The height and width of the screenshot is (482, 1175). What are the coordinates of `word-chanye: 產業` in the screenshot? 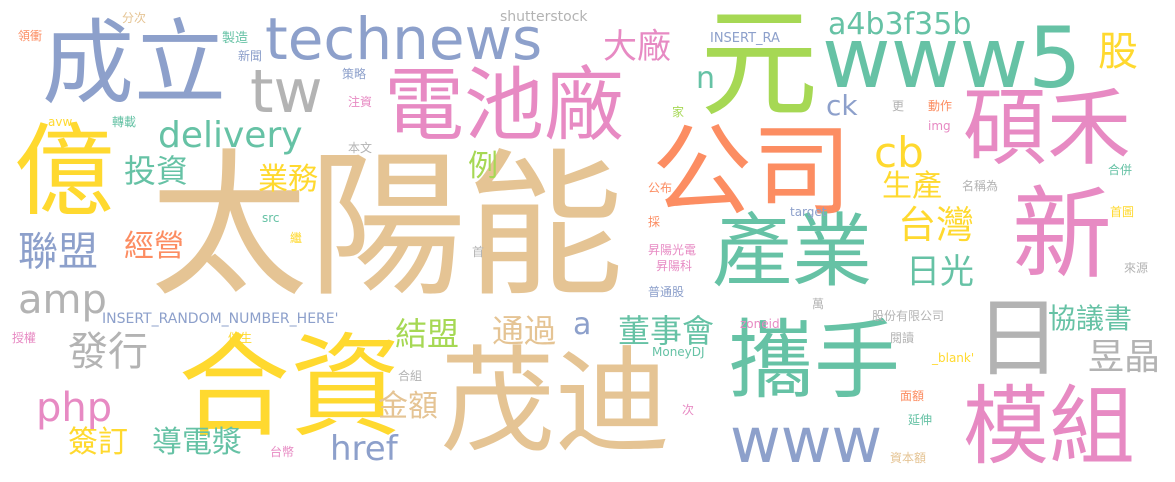 It's located at (792, 251).